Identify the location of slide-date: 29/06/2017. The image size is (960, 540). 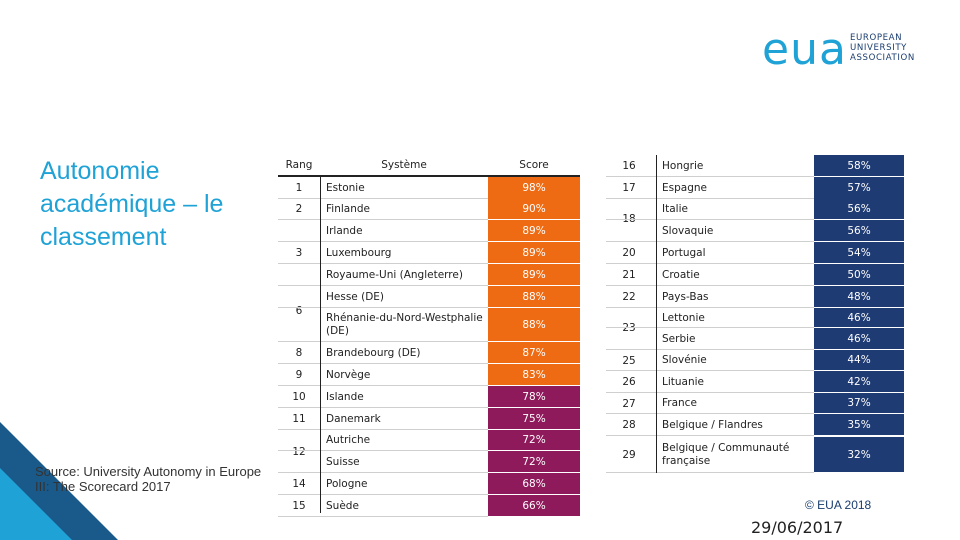
(797, 527).